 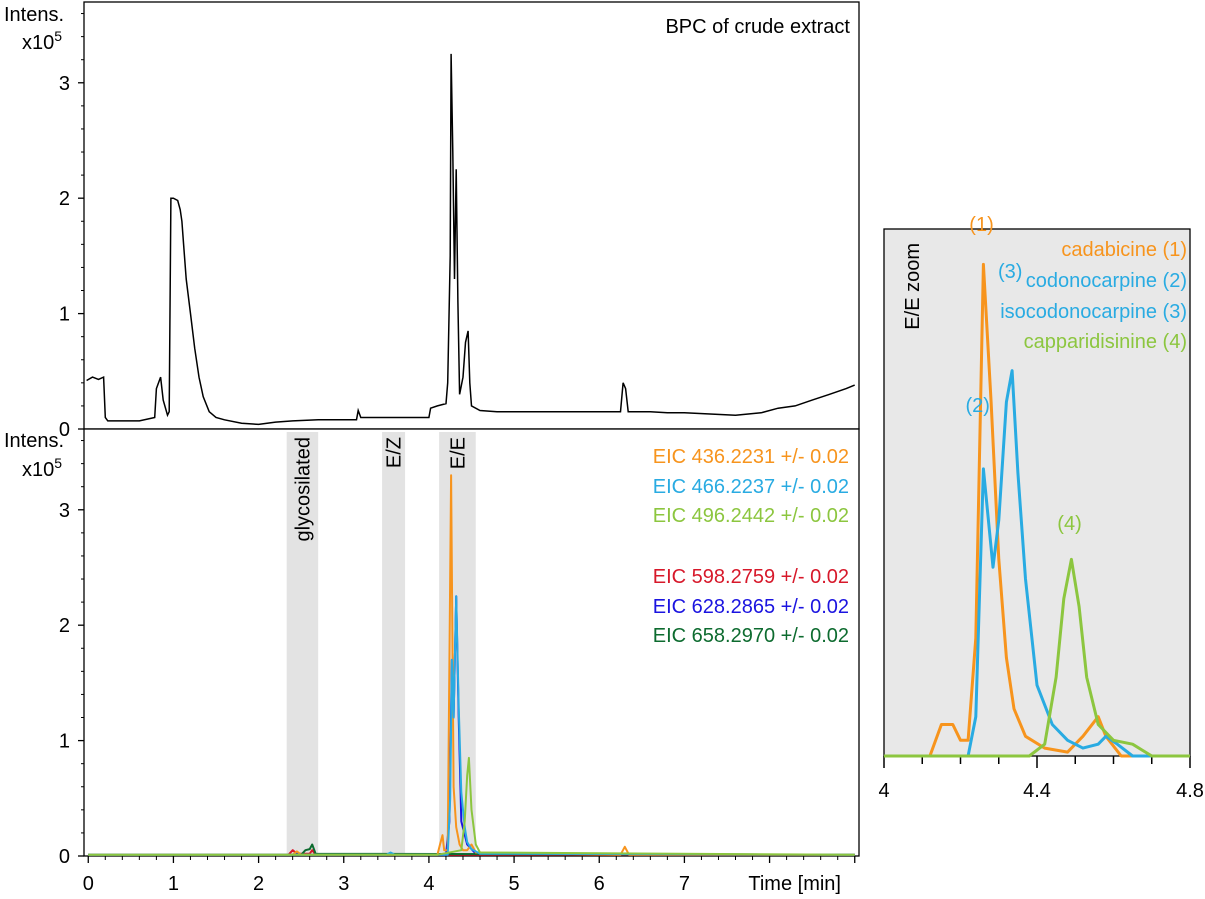 I want to click on eic-x-tick-label: 1, so click(x=173, y=884).